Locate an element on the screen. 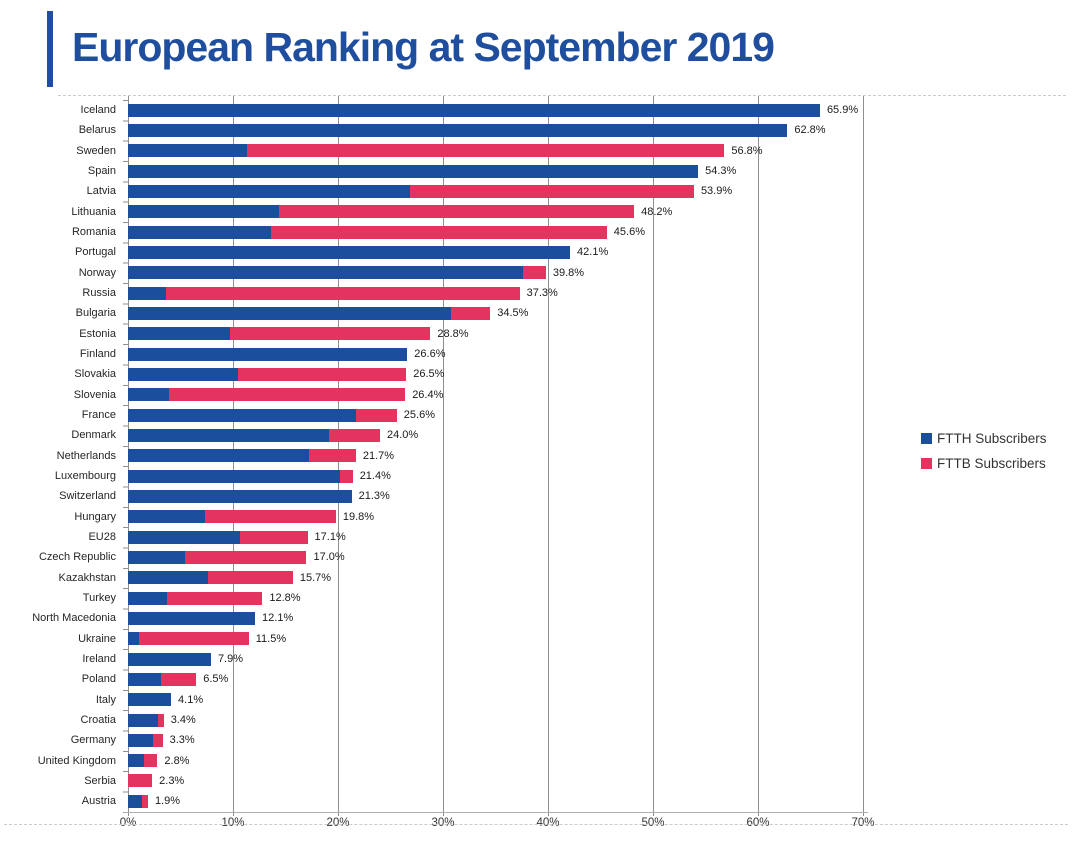 This screenshot has width=1072, height=846. bar-row: Germany 3.3% is located at coordinates (536, 740).